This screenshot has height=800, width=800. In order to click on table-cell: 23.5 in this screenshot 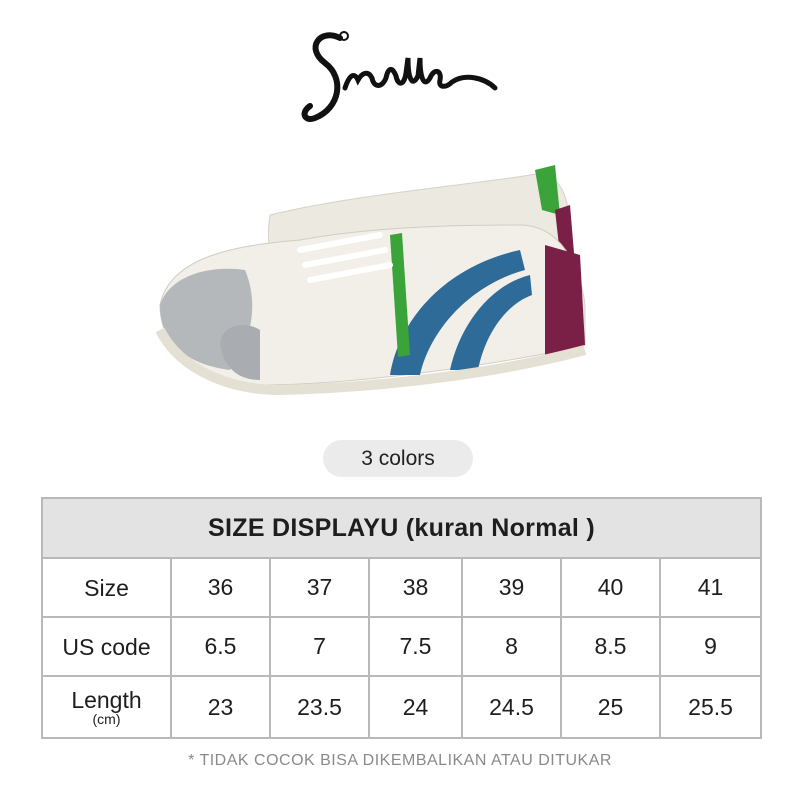, I will do `click(319, 707)`.